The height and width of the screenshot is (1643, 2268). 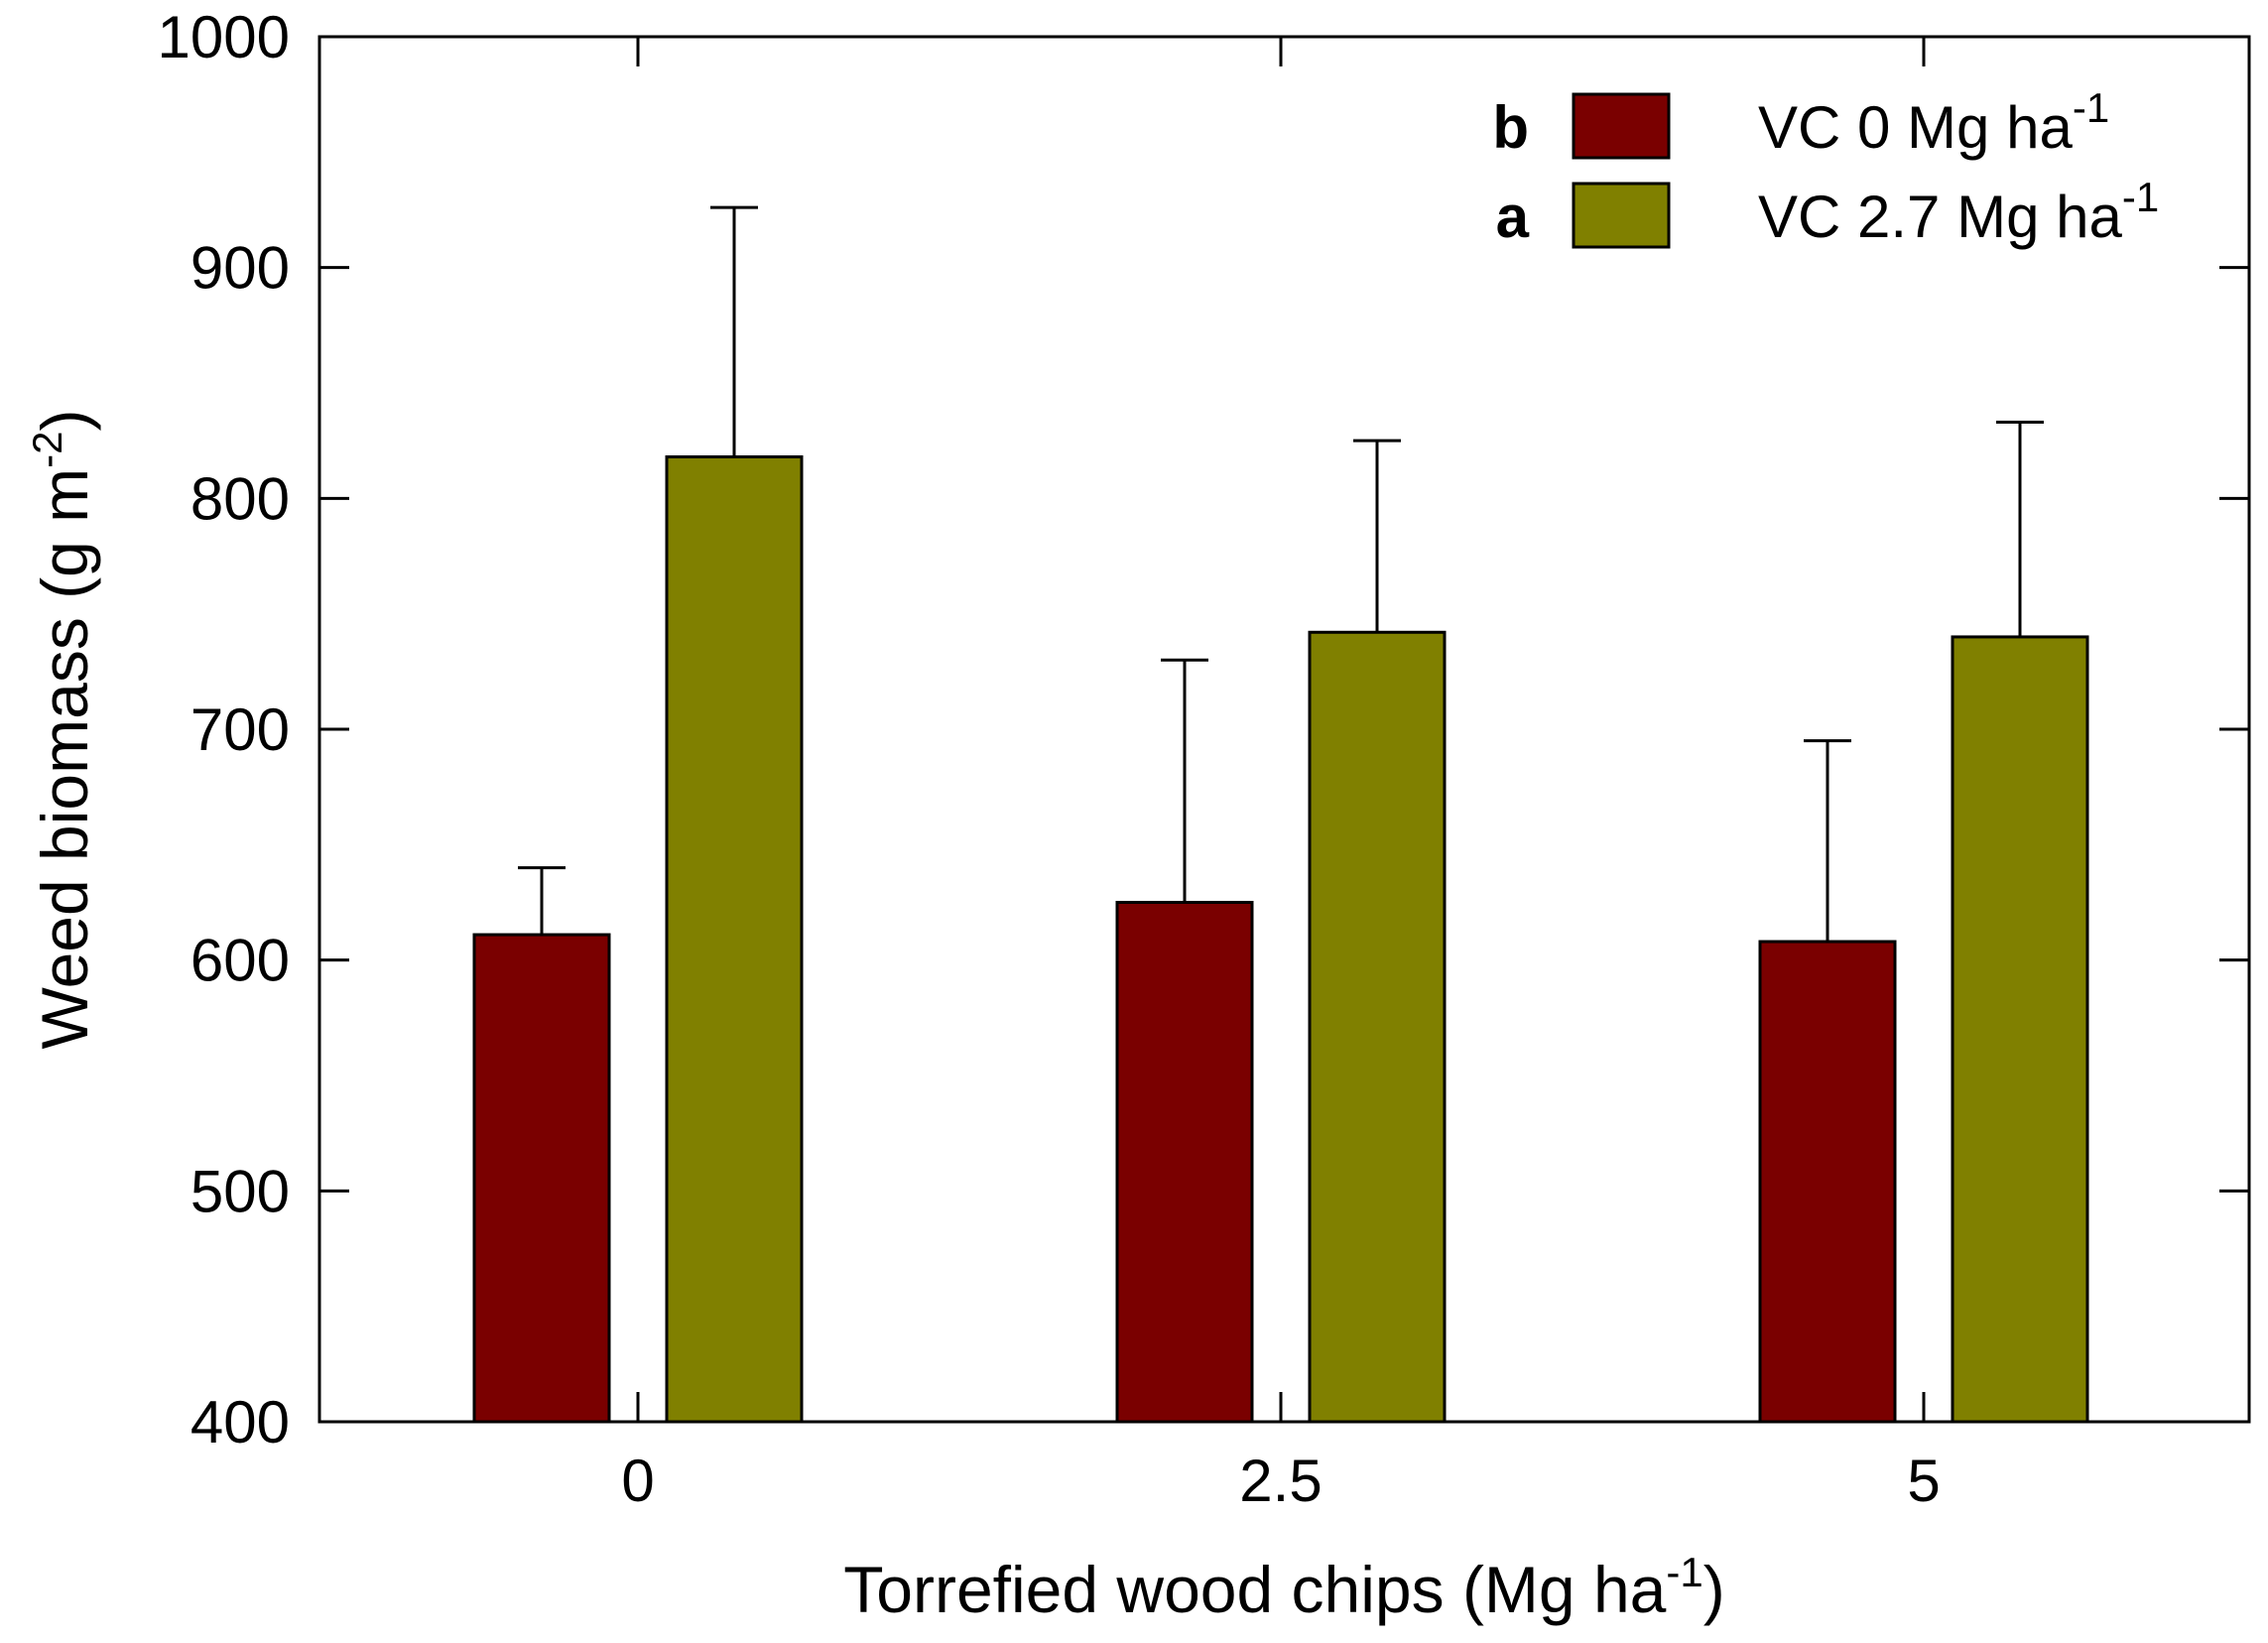 I want to click on x-axis-title-sup: -1, so click(x=1684, y=1572).